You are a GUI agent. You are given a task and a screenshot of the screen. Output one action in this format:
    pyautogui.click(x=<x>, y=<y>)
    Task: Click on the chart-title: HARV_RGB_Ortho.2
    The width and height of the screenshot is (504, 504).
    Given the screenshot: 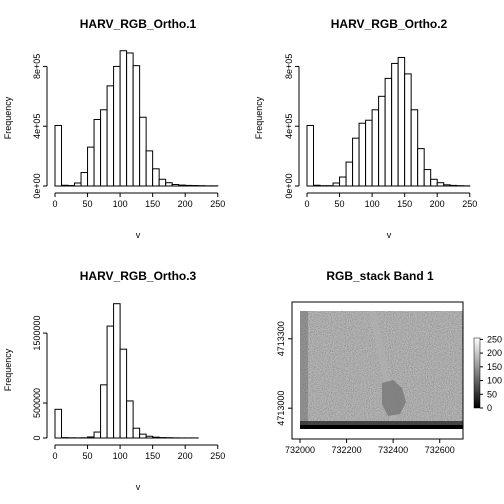 What is the action you would take?
    pyautogui.click(x=389, y=24)
    